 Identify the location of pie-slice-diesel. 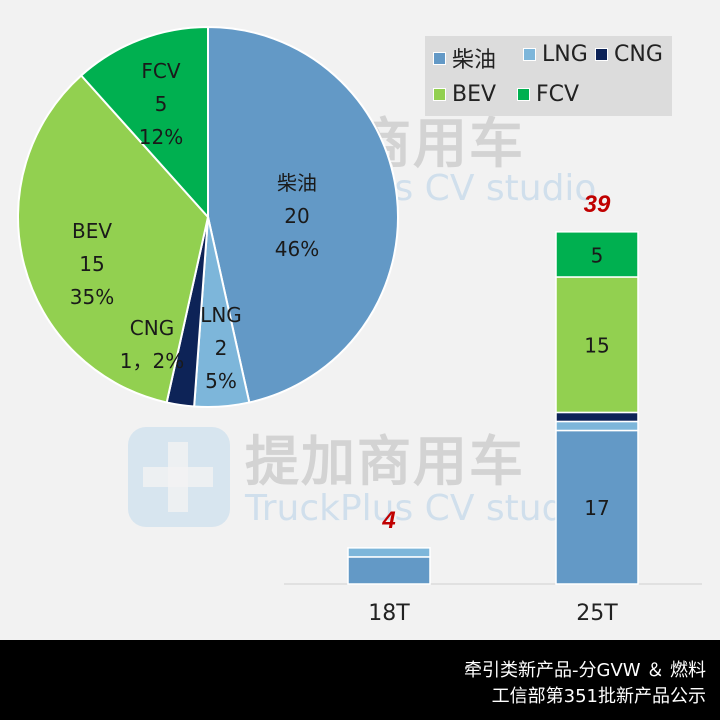
(303, 214).